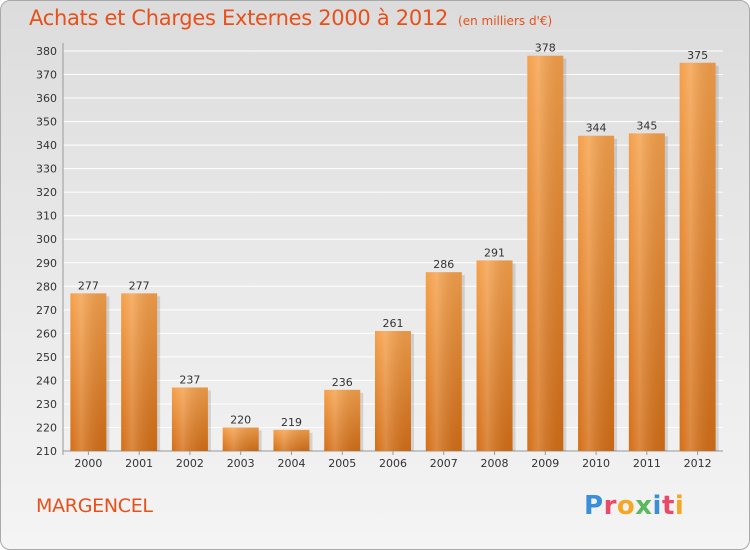 The width and height of the screenshot is (750, 550). I want to click on title-text: Achats et Charges Externes 2000 à 2012, so click(239, 18).